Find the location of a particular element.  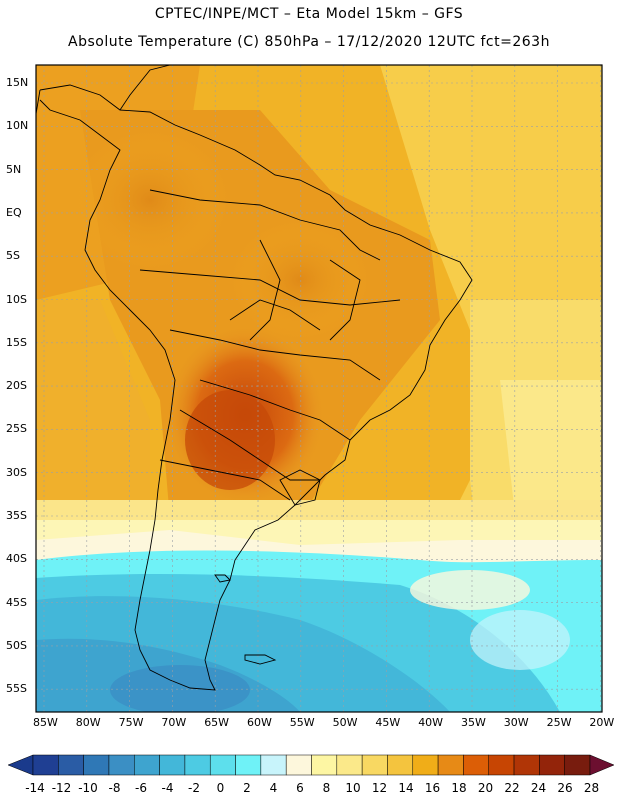

lat-label-5s: 5S is located at coordinates (13, 256).